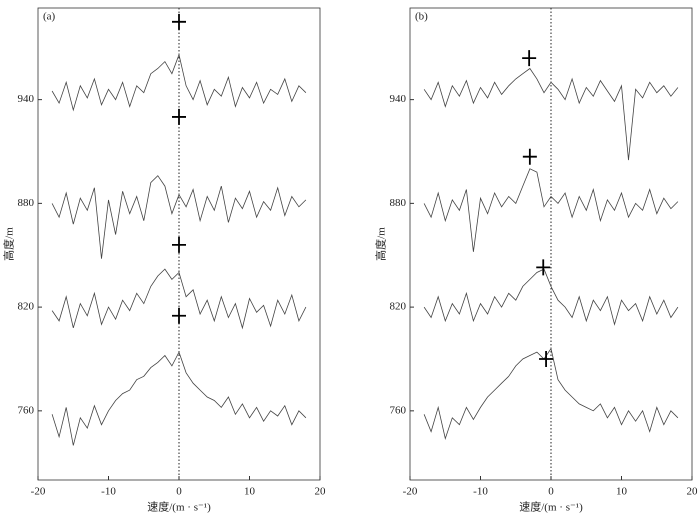  I want to click on panel-label: (a), so click(49, 17).